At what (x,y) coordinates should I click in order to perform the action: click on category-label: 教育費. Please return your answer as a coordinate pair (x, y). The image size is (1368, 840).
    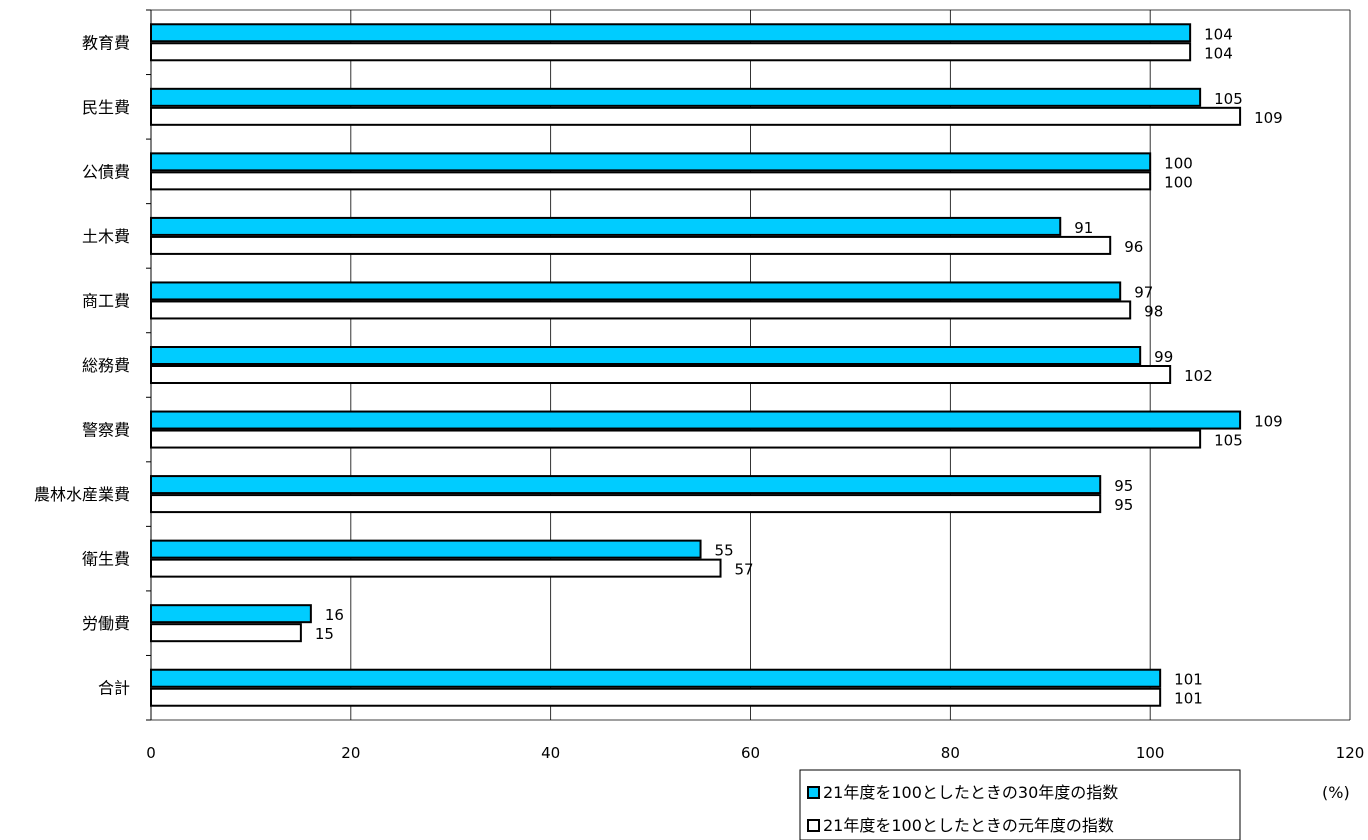
    Looking at the image, I should click on (106, 42).